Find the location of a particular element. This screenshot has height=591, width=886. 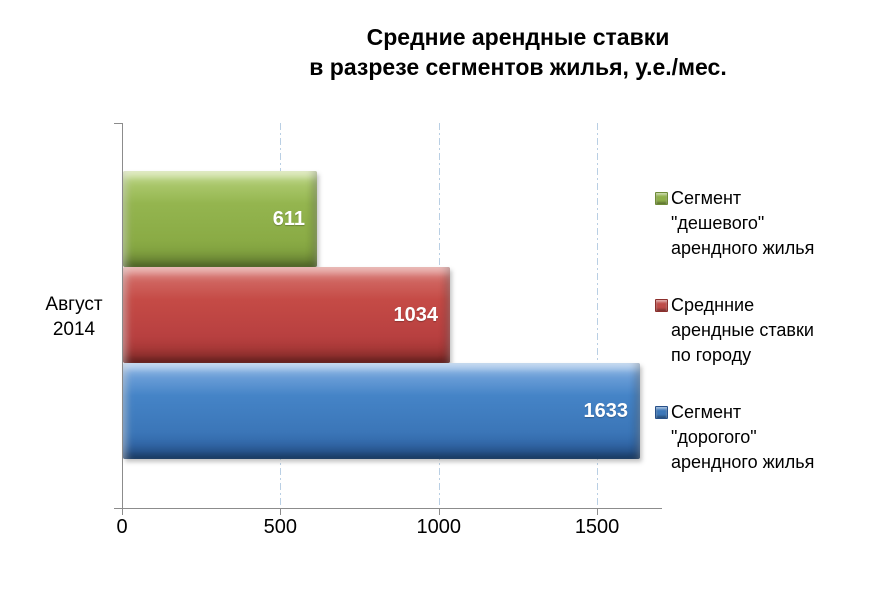

legend-item-cheap-segment: Сегмент "дешевого" арендного жилья is located at coordinates (734, 223).